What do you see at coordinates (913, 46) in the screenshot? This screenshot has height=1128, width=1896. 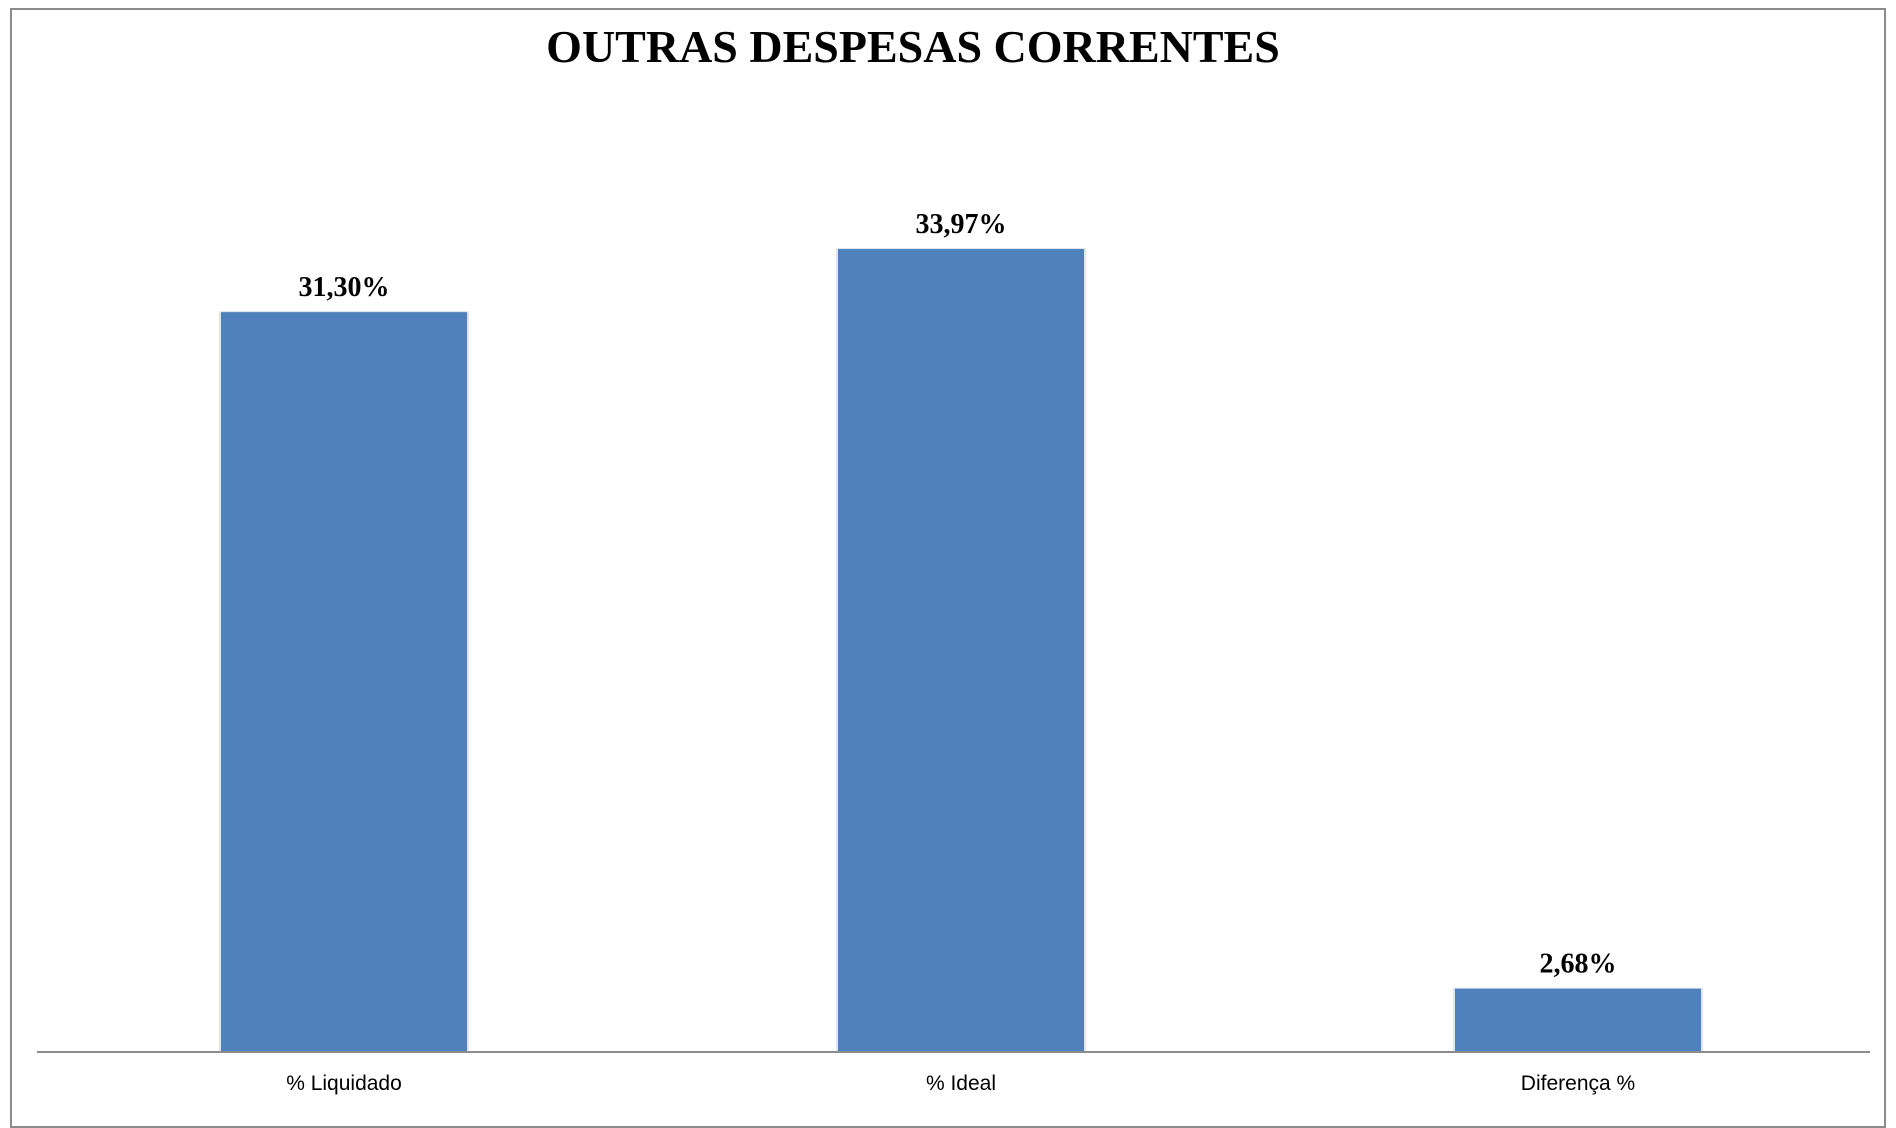 I see `chart-title: OUTRAS DESPESAS CORRENTES` at bounding box center [913, 46].